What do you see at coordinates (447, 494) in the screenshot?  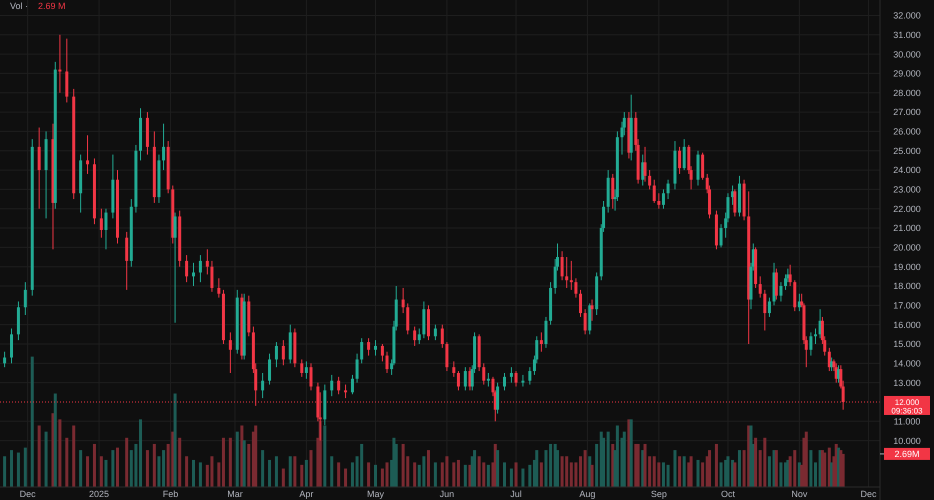 I see `x-tick-label: Jun` at bounding box center [447, 494].